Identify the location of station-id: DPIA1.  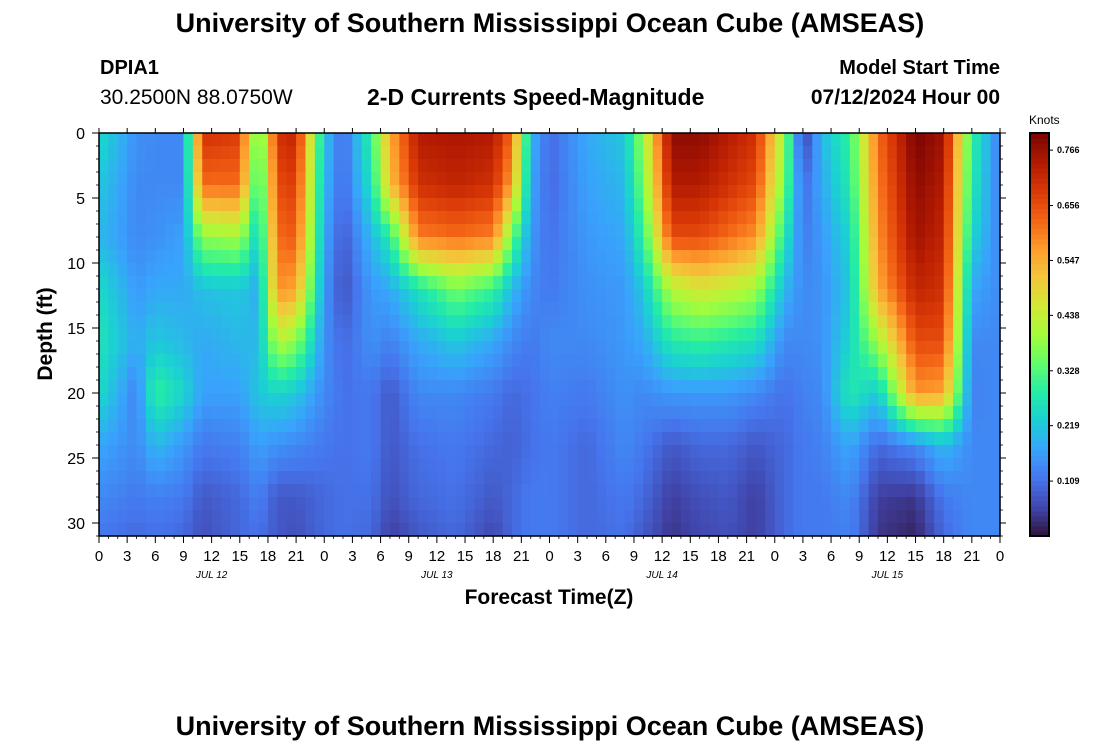
(129, 68).